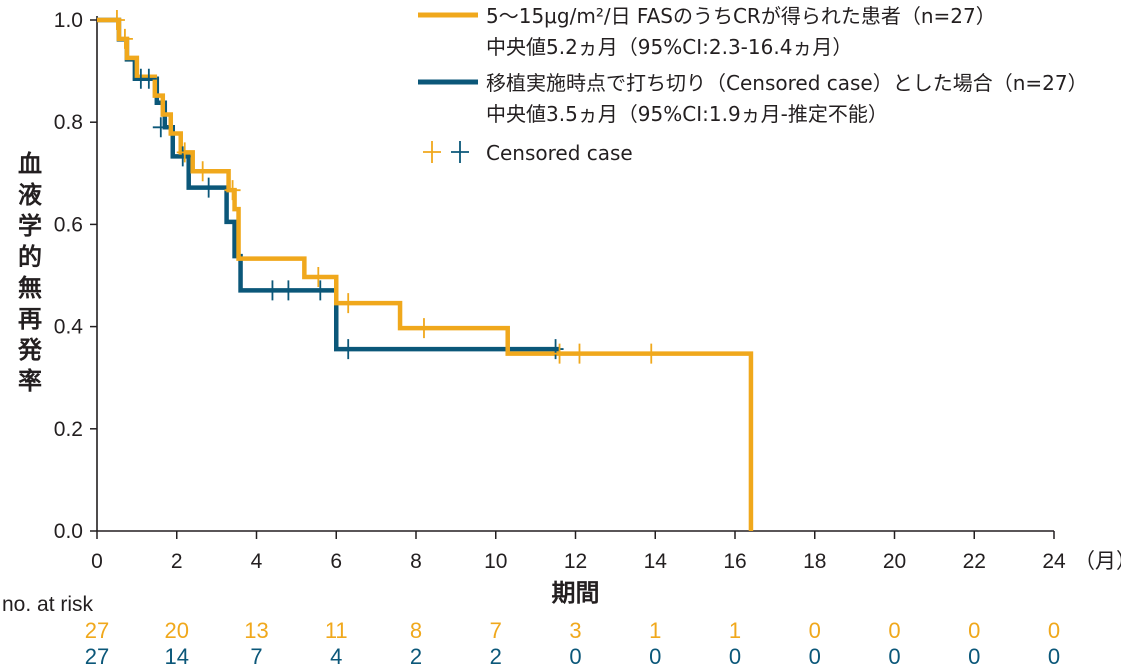 The image size is (1121, 668). What do you see at coordinates (1097, 561) in the screenshot?
I see `x-axis-unit: （月）` at bounding box center [1097, 561].